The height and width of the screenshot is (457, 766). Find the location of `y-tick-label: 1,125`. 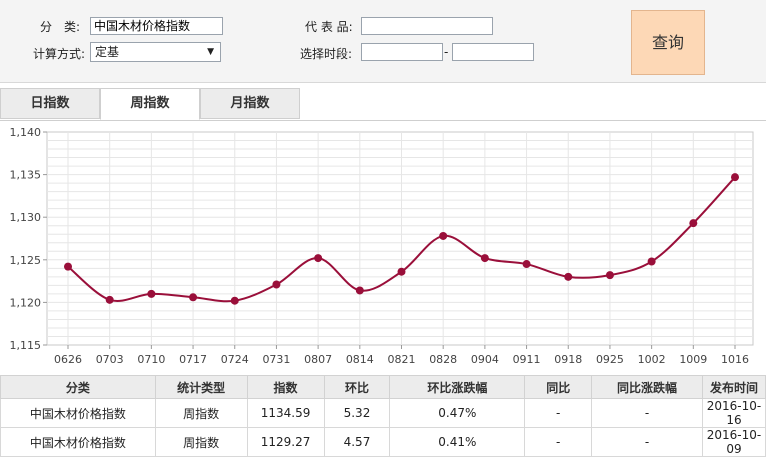

y-tick-label: 1,125 is located at coordinates (26, 260).